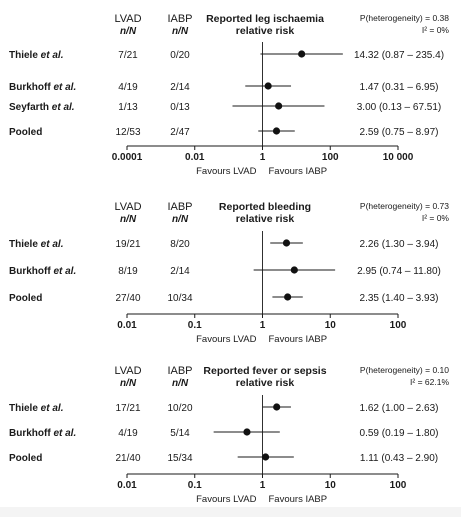 Image resolution: width=461 pixels, height=517 pixels. What do you see at coordinates (179, 408) in the screenshot?
I see `iabp-count: 10/20` at bounding box center [179, 408].